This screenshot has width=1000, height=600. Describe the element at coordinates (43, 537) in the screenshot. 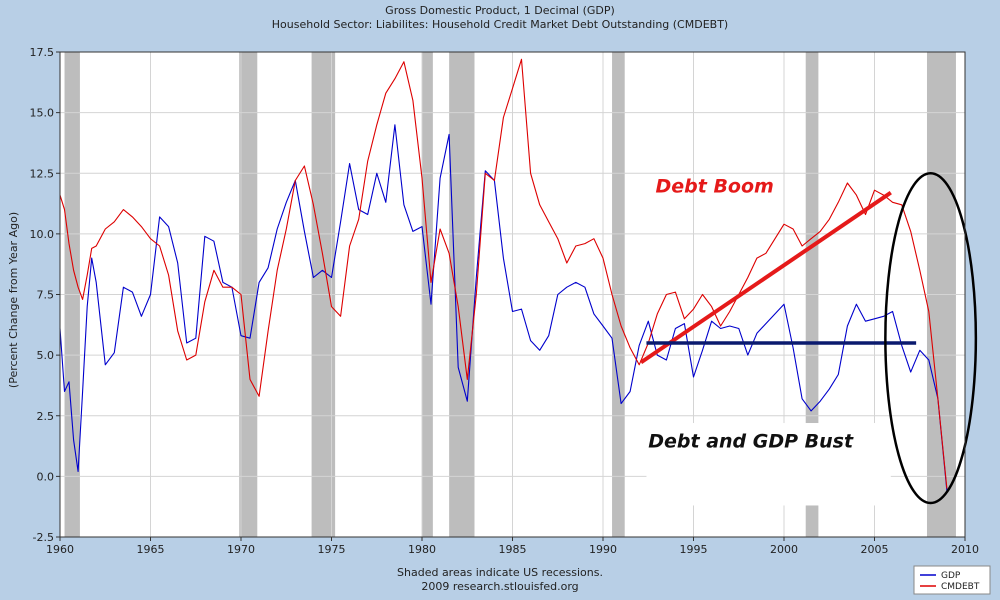

I see `y-tick-label: -2.5` at that location.